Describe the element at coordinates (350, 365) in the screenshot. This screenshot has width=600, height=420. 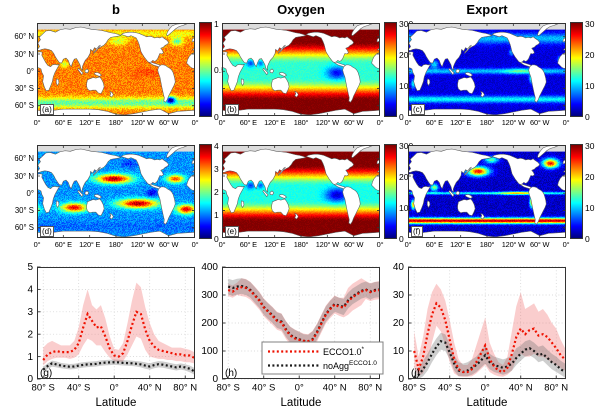
I see `legend-label: noAggECCO1.0` at that location.